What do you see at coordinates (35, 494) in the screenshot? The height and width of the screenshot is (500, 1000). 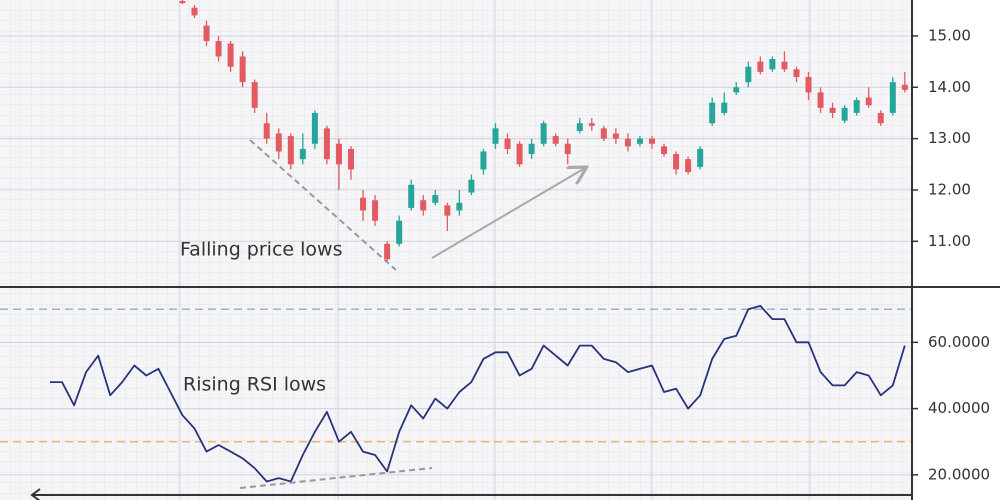 I see `axis-arrow` at bounding box center [35, 494].